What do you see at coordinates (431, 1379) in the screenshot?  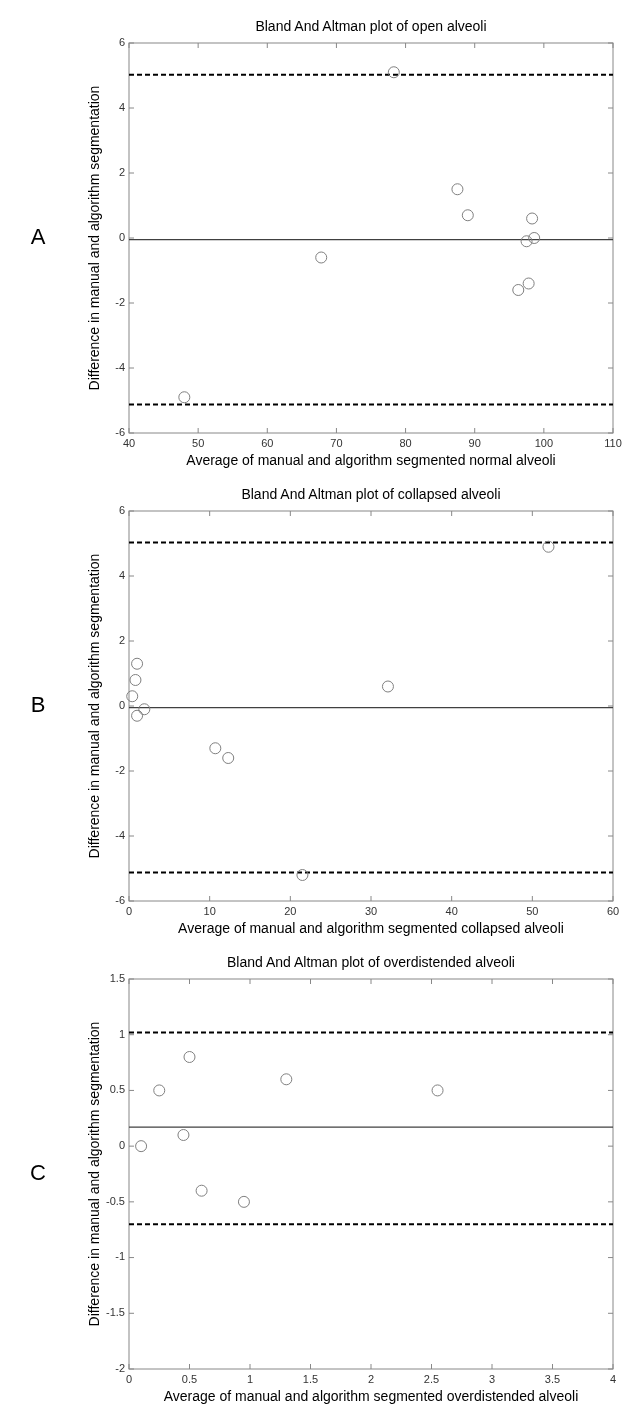 I see `x-tick-label: 2.5` at bounding box center [431, 1379].